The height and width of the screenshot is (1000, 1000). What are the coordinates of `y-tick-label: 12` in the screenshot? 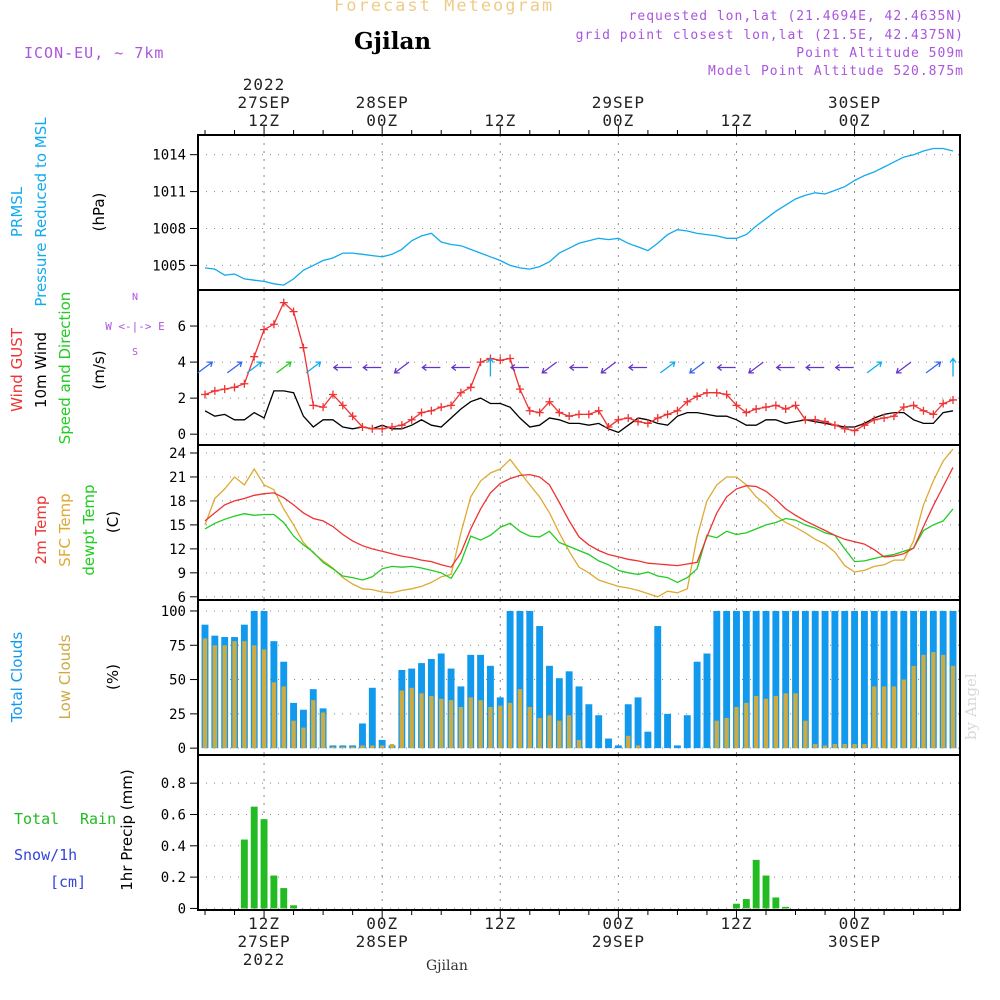 It's located at (177, 550).